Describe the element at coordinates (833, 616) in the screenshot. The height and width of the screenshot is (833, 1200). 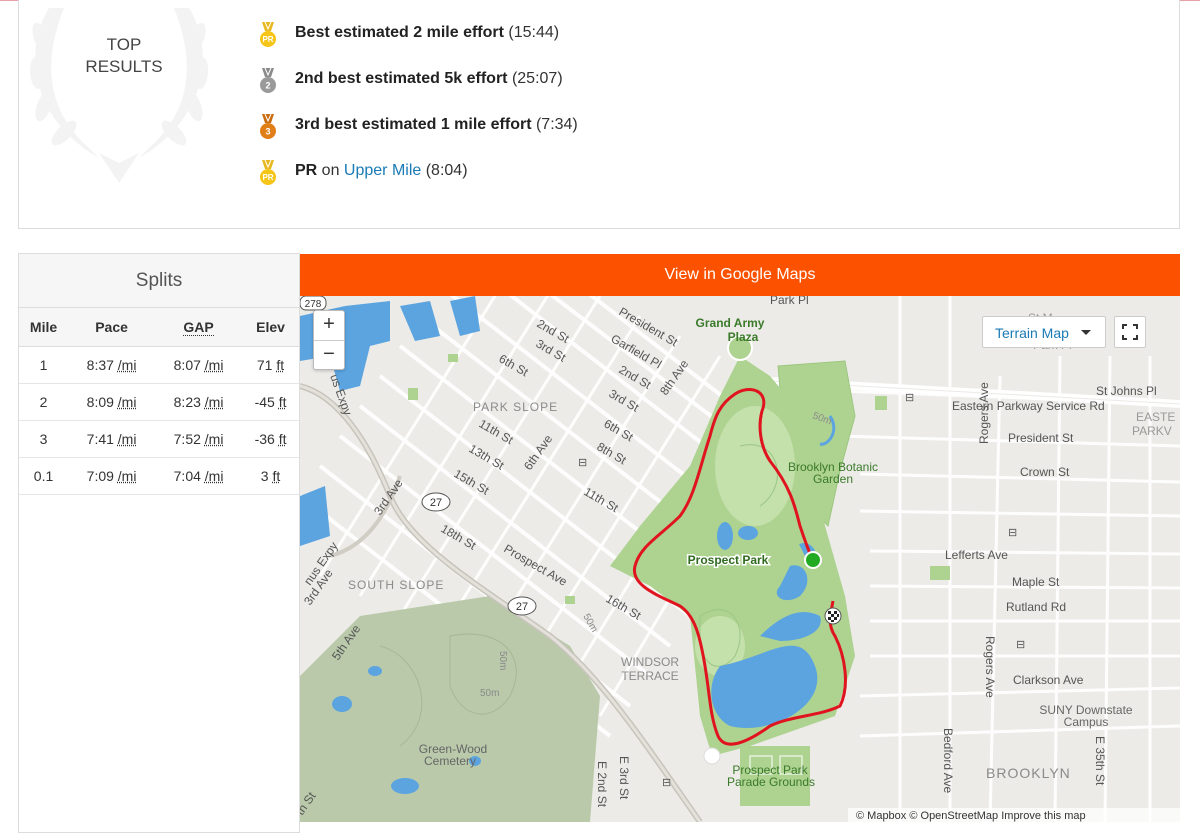
I see `finish-marker-icon` at that location.